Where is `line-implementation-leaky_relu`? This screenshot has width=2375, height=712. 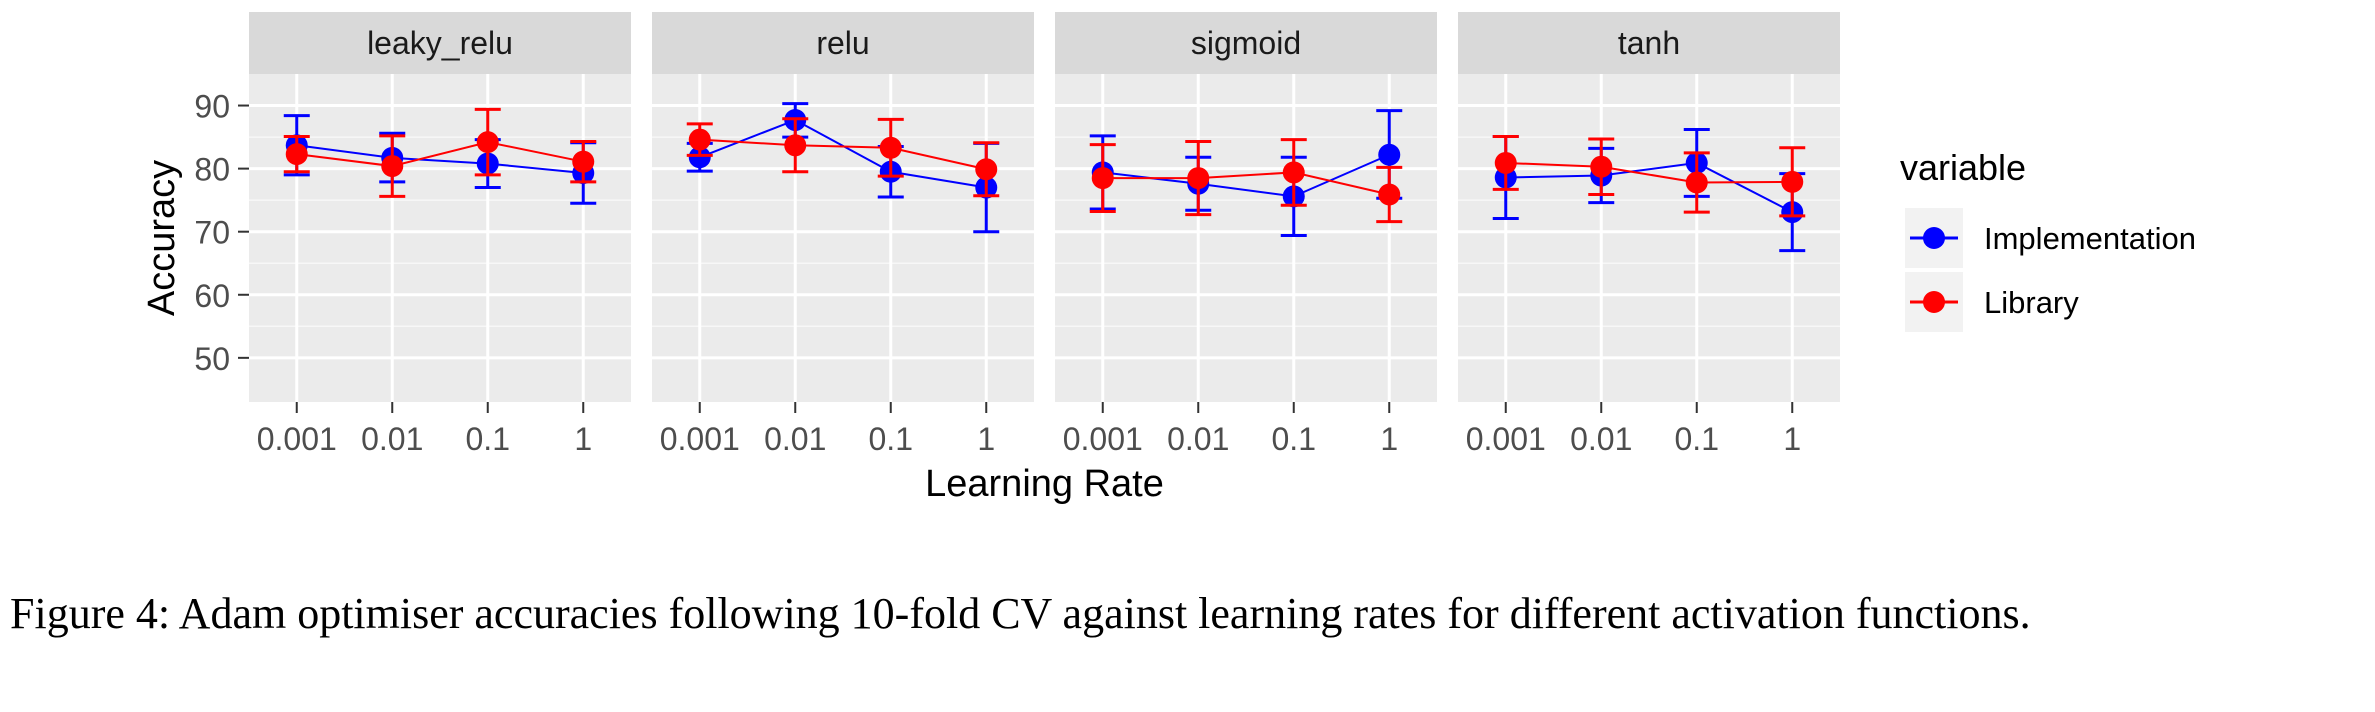
line-implementation-leaky_relu is located at coordinates (440, 159).